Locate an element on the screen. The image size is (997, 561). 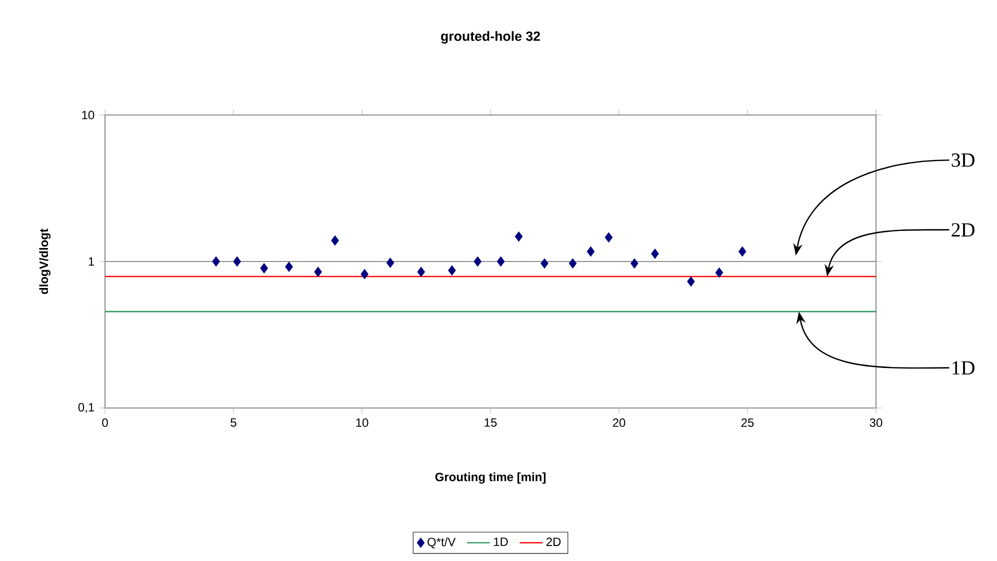
annotation: 2D is located at coordinates (963, 229).